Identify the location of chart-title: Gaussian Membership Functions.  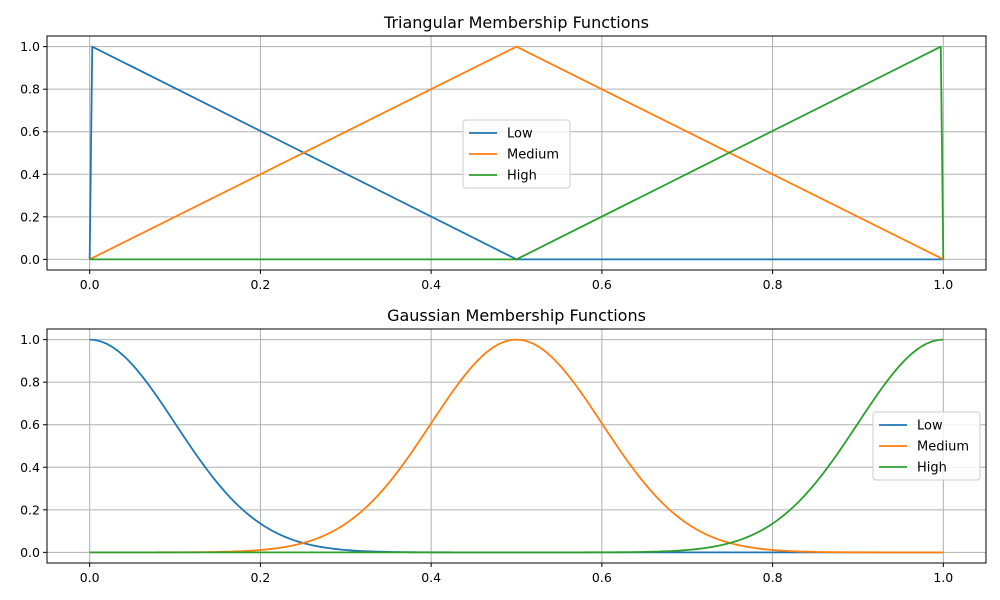
(516, 315).